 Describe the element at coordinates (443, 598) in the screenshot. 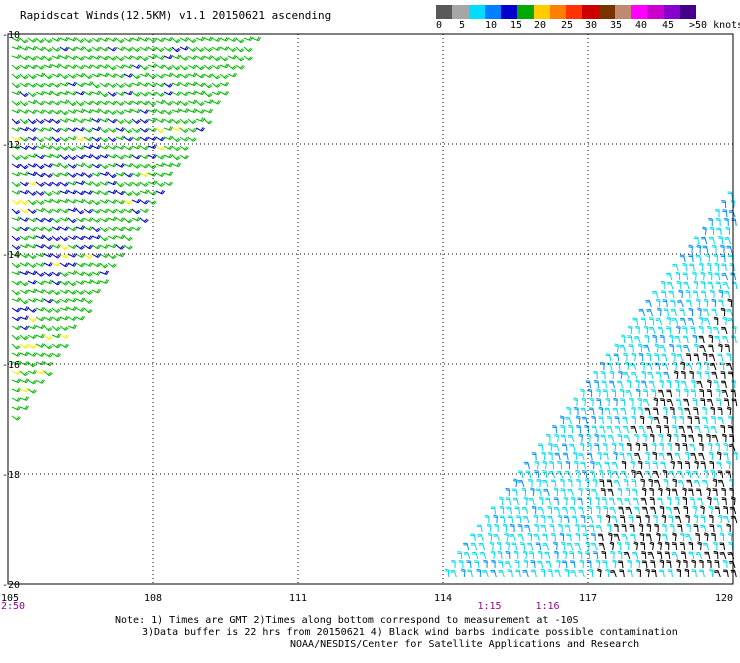

I see `longitude-label: 114` at that location.